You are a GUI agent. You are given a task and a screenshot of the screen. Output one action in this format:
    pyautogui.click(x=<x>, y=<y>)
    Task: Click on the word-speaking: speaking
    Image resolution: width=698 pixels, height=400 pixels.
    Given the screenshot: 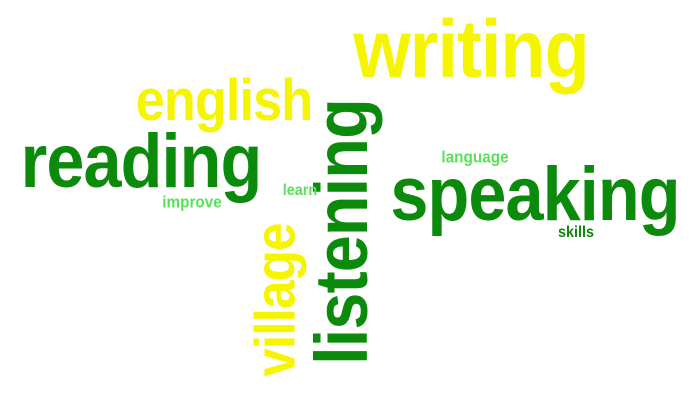 What is the action you would take?
    pyautogui.click(x=535, y=194)
    